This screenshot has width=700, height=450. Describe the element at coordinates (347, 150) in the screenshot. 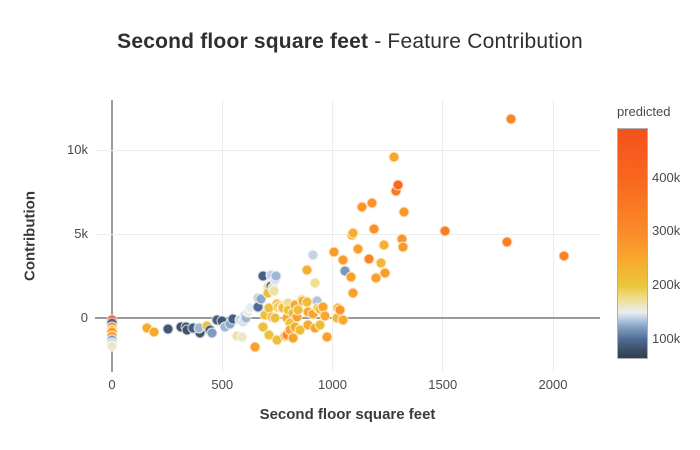

I see `y-gridline` at that location.